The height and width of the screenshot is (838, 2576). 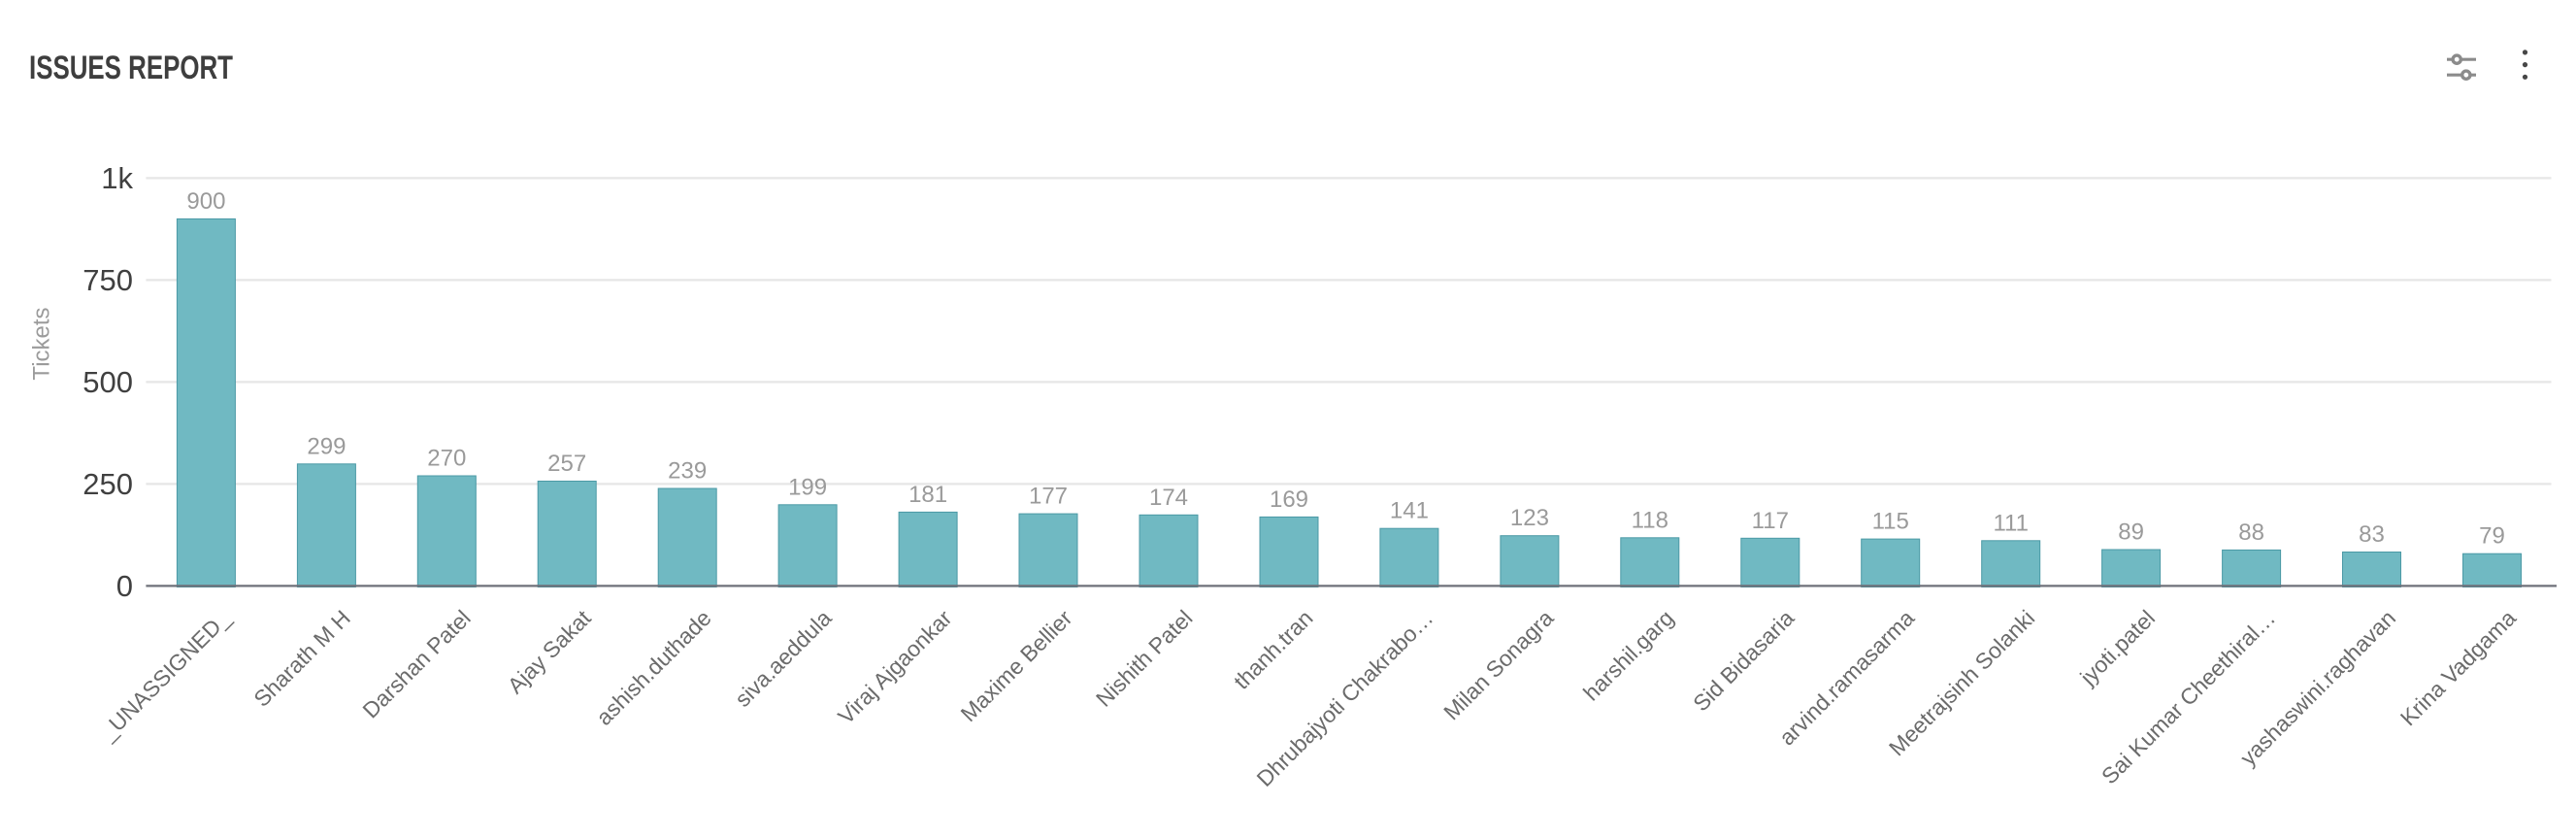 What do you see at coordinates (131, 68) in the screenshot?
I see `svg-text: ISSUES REPORT` at bounding box center [131, 68].